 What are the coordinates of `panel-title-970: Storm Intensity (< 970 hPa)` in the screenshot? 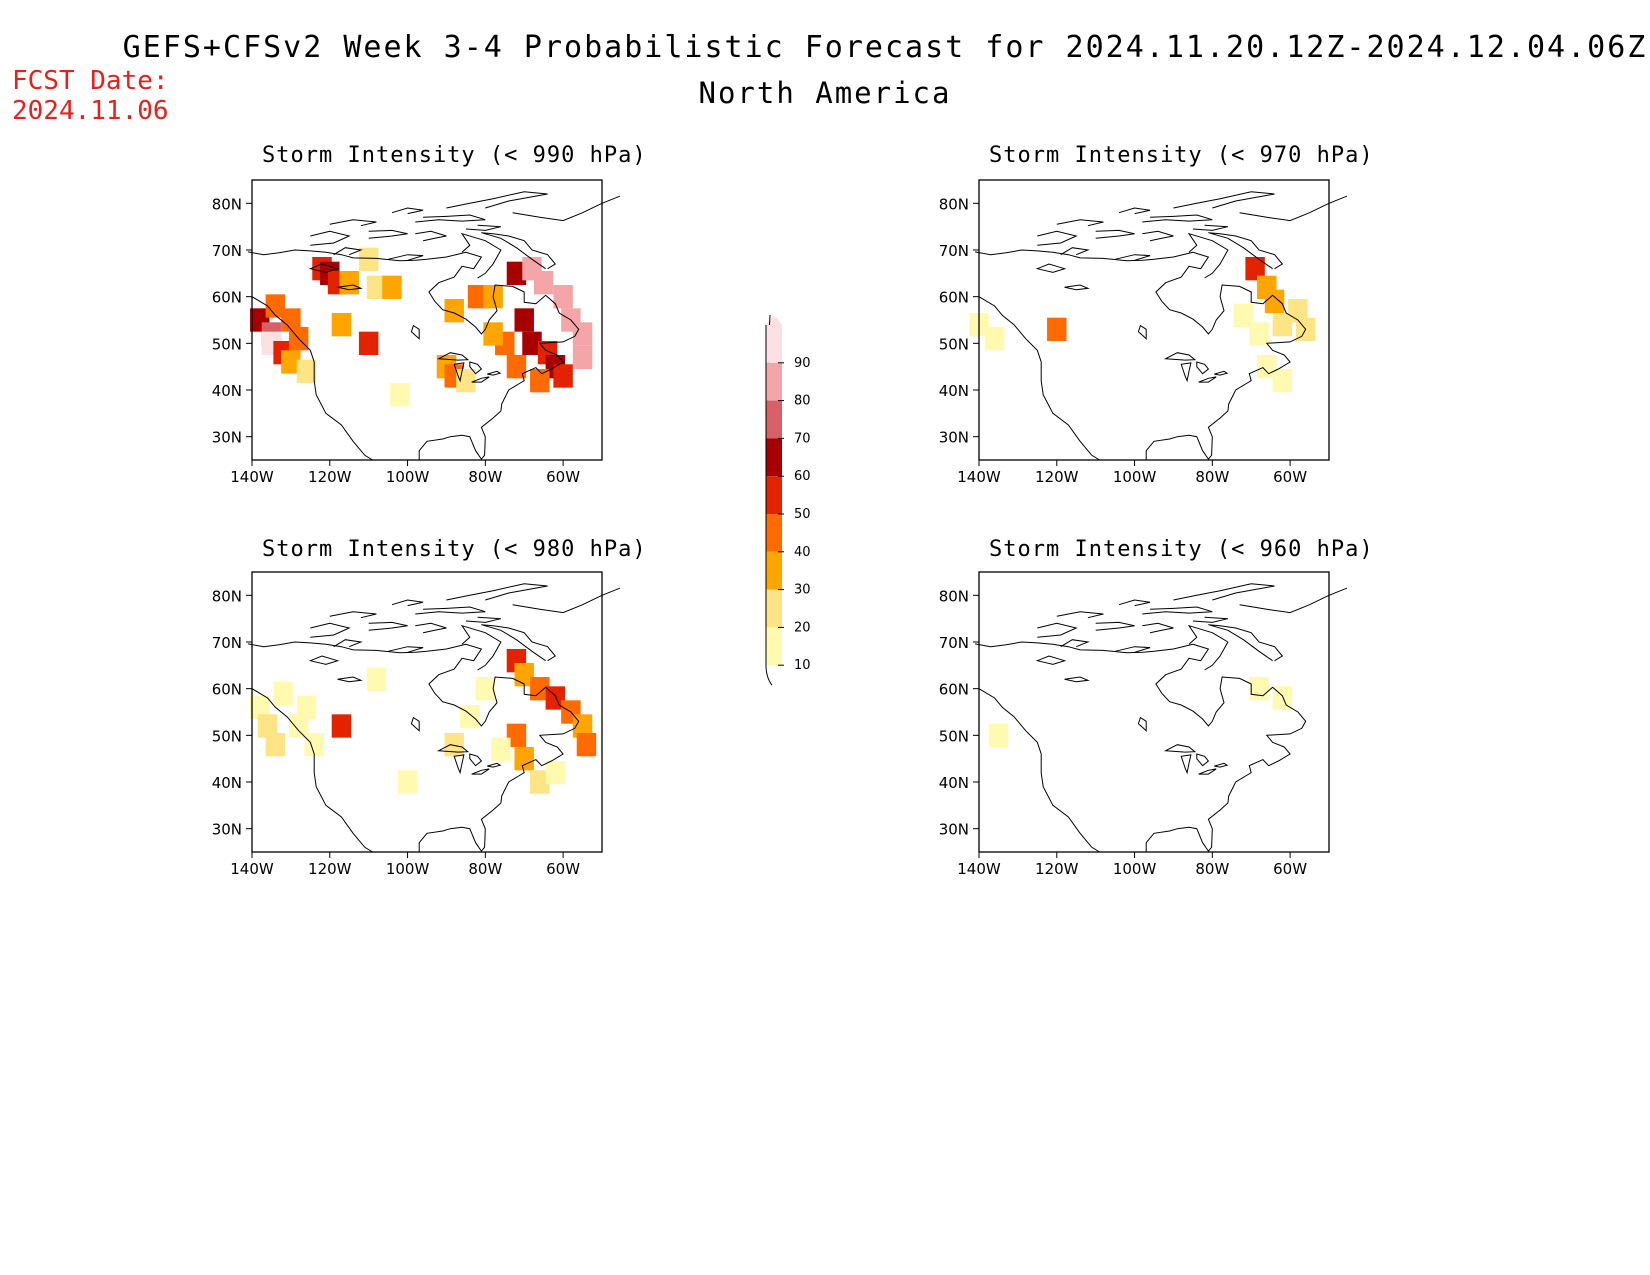 It's located at (1181, 155).